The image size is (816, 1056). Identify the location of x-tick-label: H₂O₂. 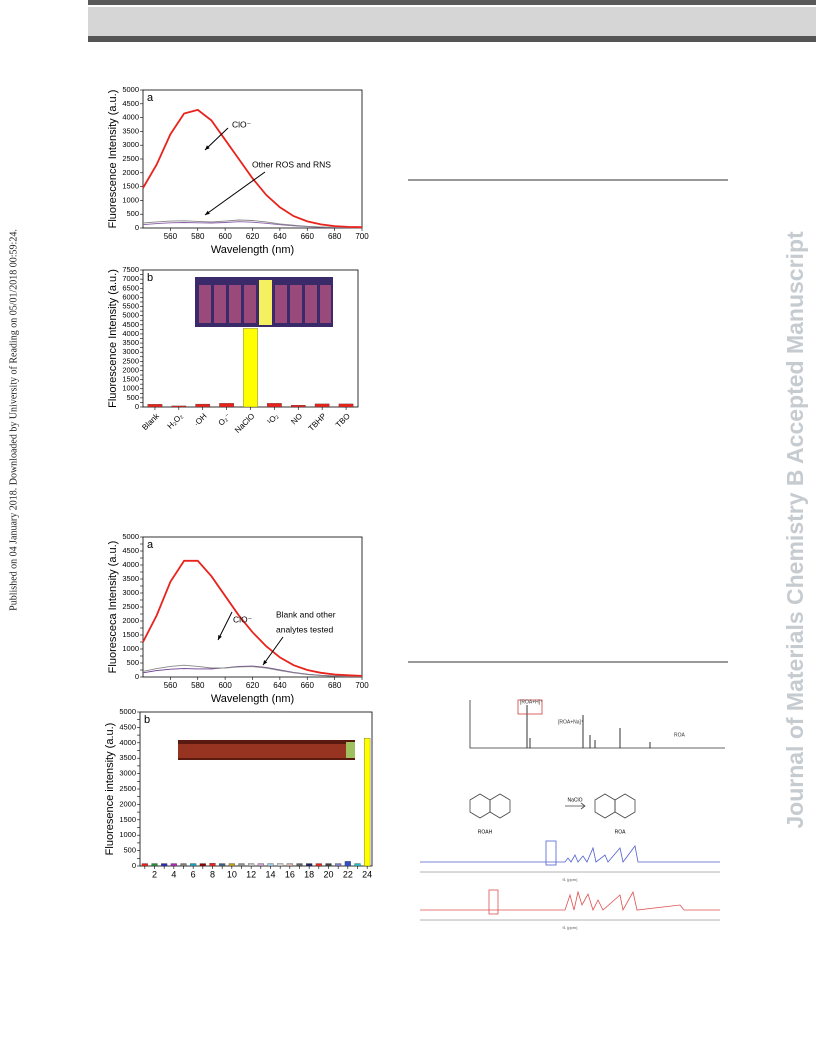
(174, 421).